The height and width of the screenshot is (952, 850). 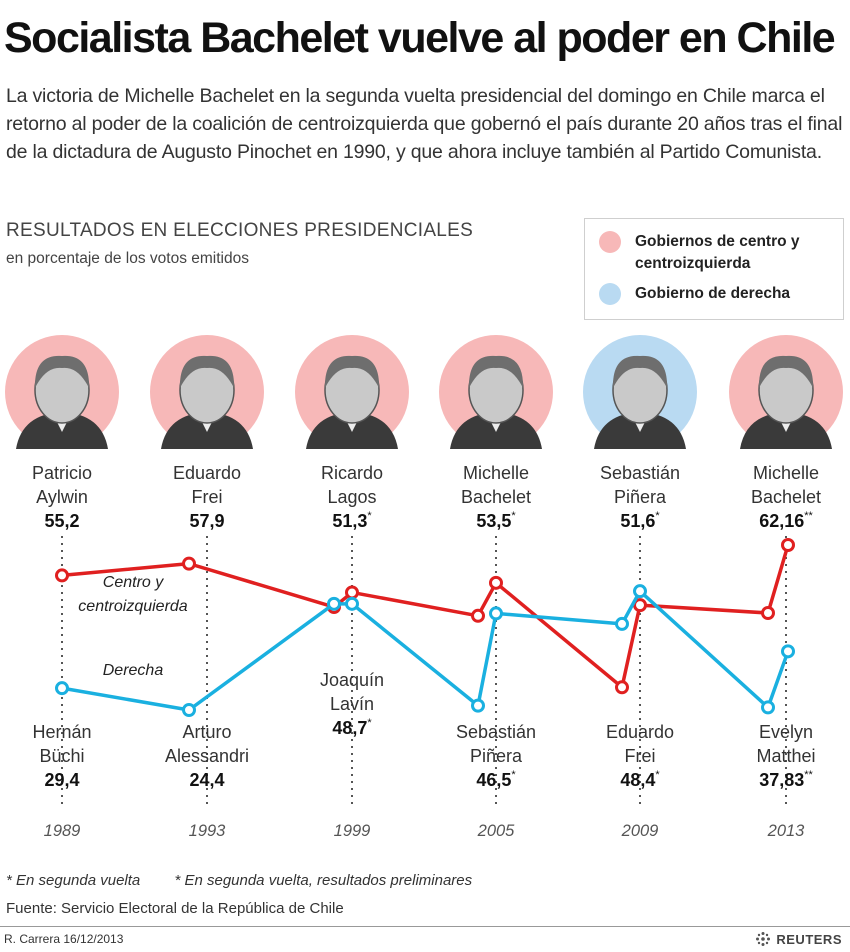 I want to click on runner-up-pct-3: 46,5*, so click(x=496, y=779).